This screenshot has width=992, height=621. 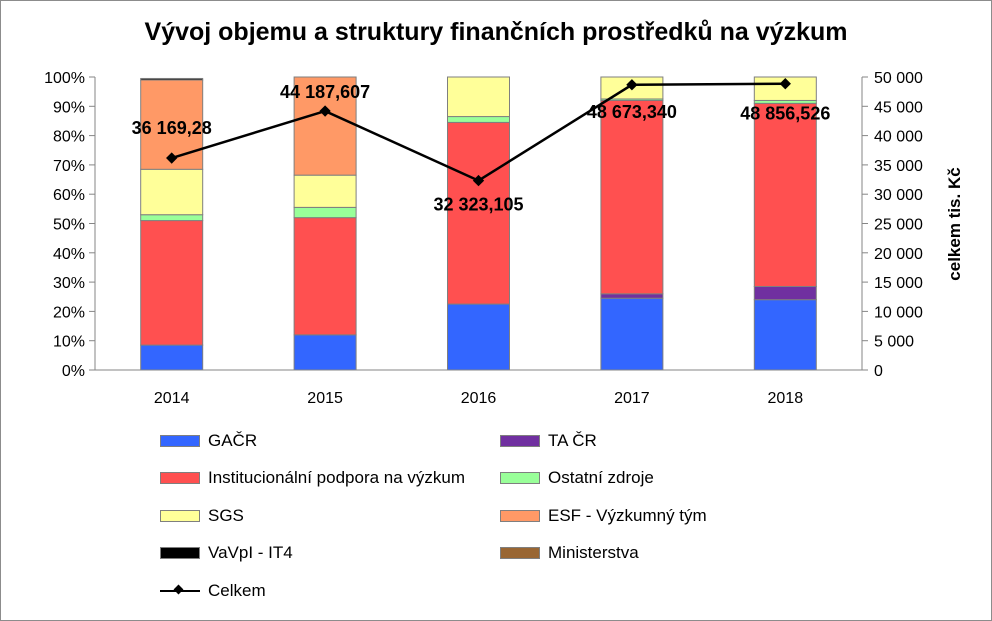 I want to click on total-data-label: 36 169,28, so click(x=172, y=128).